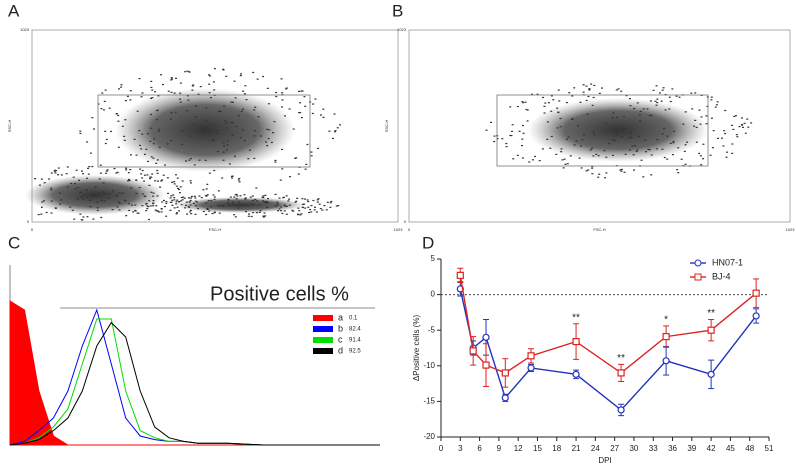 The width and height of the screenshot is (796, 469). I want to click on density-cloud, so click(205, 130).